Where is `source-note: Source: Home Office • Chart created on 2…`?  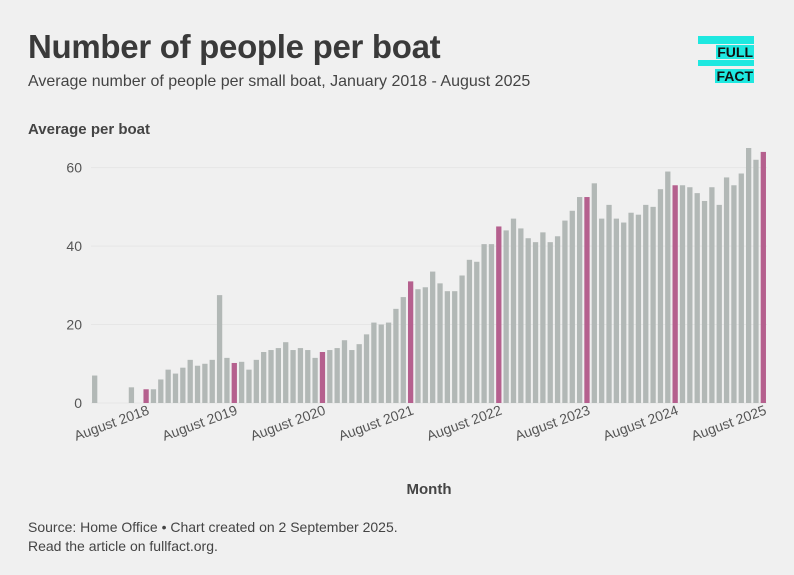
source-note: Source: Home Office • Chart created on 2… is located at coordinates (213, 527).